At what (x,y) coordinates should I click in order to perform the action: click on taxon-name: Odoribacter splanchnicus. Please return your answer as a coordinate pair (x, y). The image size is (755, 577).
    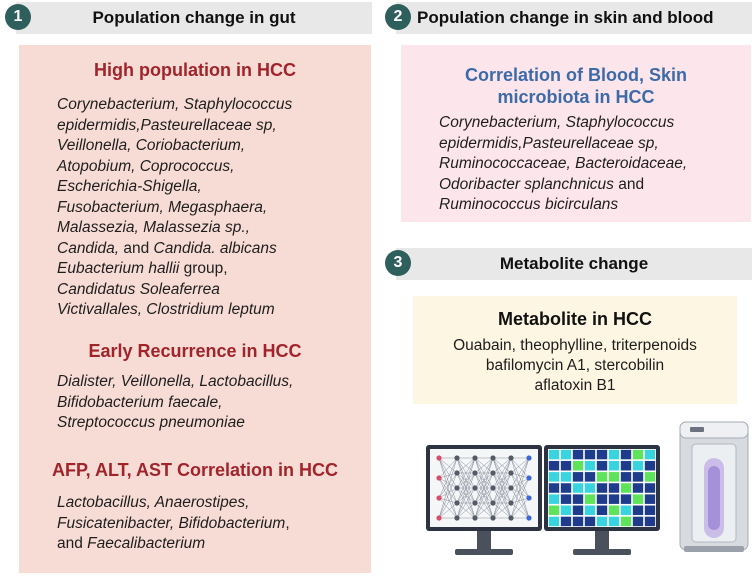
    Looking at the image, I should click on (526, 184).